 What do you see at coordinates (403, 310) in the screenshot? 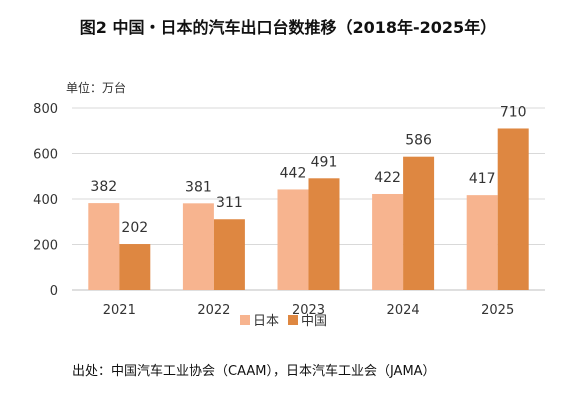
I see `x-tick-label: 2024` at bounding box center [403, 310].